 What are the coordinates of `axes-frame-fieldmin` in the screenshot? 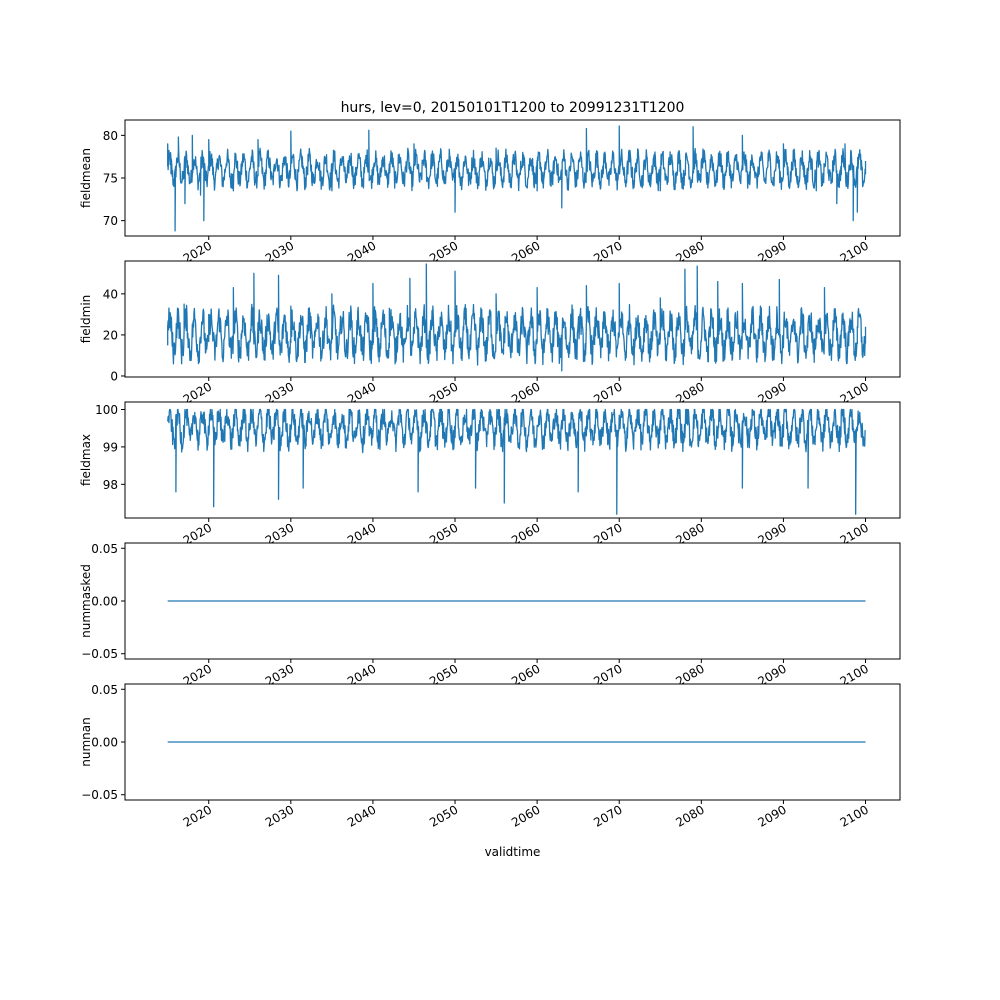 It's located at (512, 319).